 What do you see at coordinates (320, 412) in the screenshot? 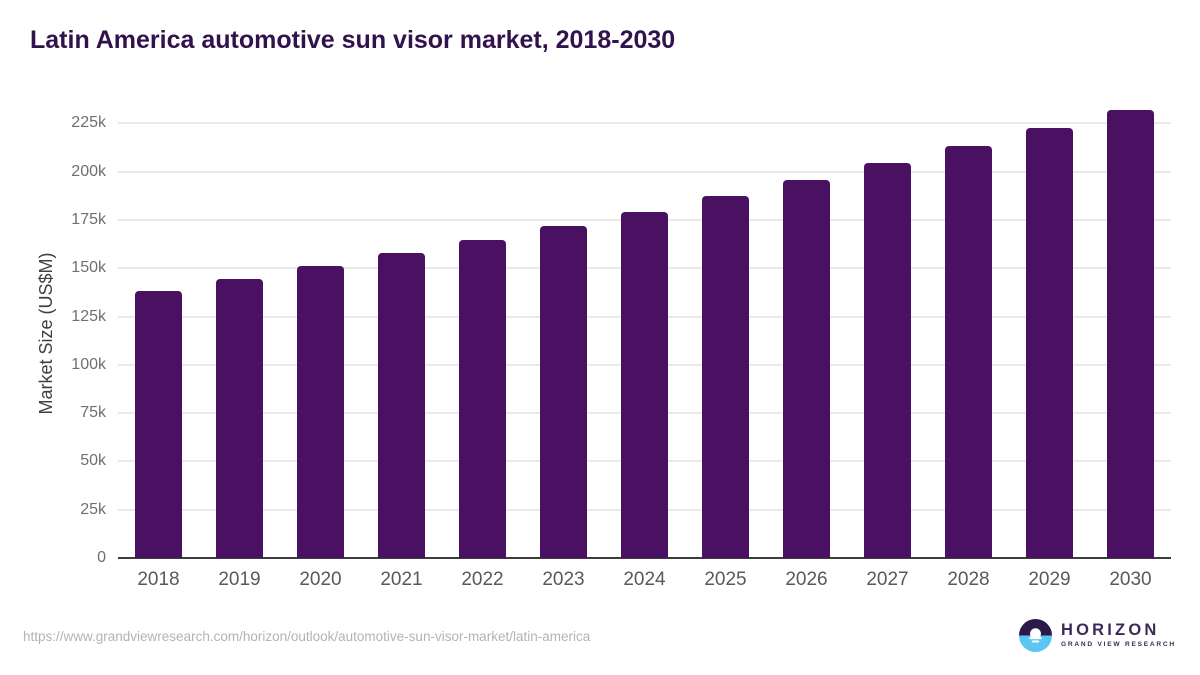
I see `bar-2020` at bounding box center [320, 412].